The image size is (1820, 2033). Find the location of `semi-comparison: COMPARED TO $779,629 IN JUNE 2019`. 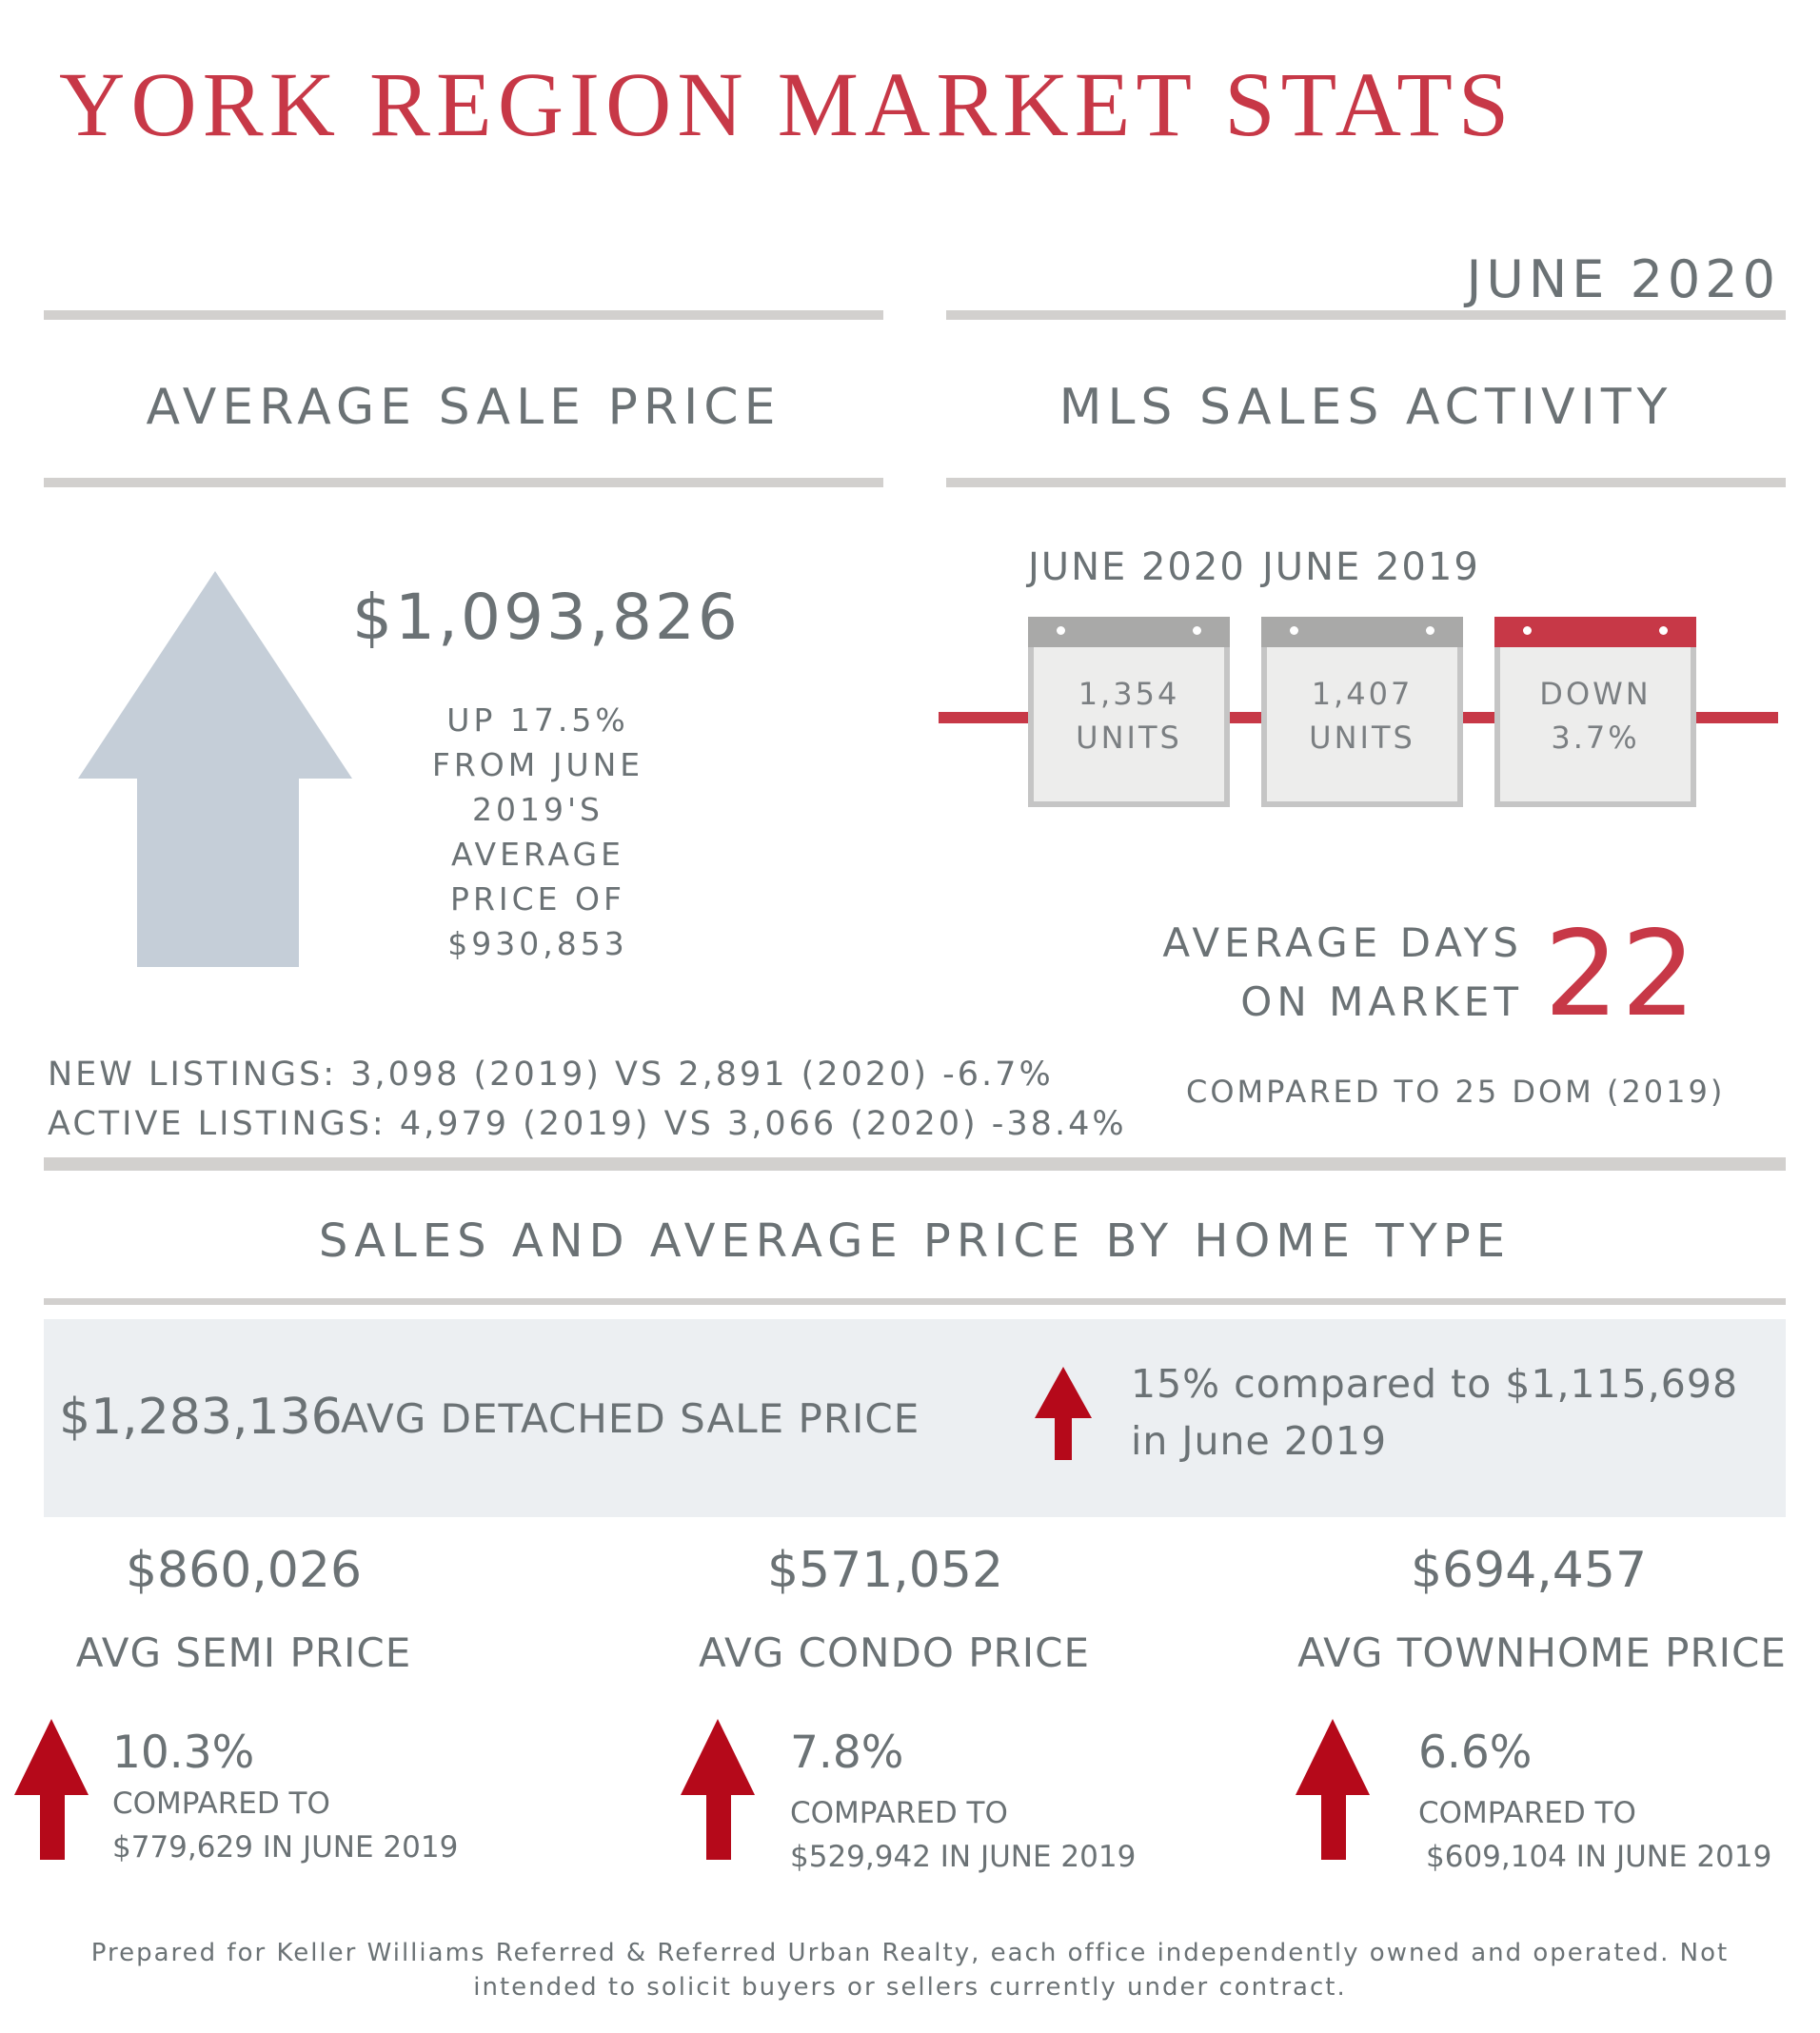

semi-comparison: COMPARED TO $779,629 IN JUNE 2019 is located at coordinates (285, 1825).